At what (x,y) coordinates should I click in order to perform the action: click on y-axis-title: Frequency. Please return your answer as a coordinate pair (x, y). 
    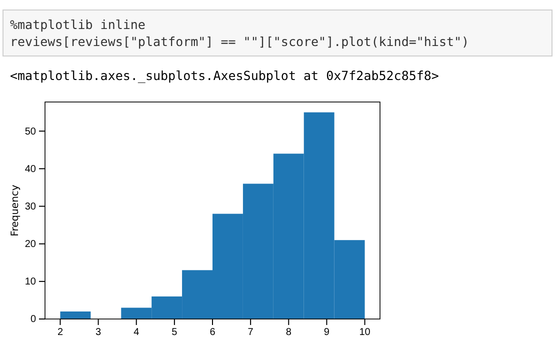
    Looking at the image, I should click on (15, 210).